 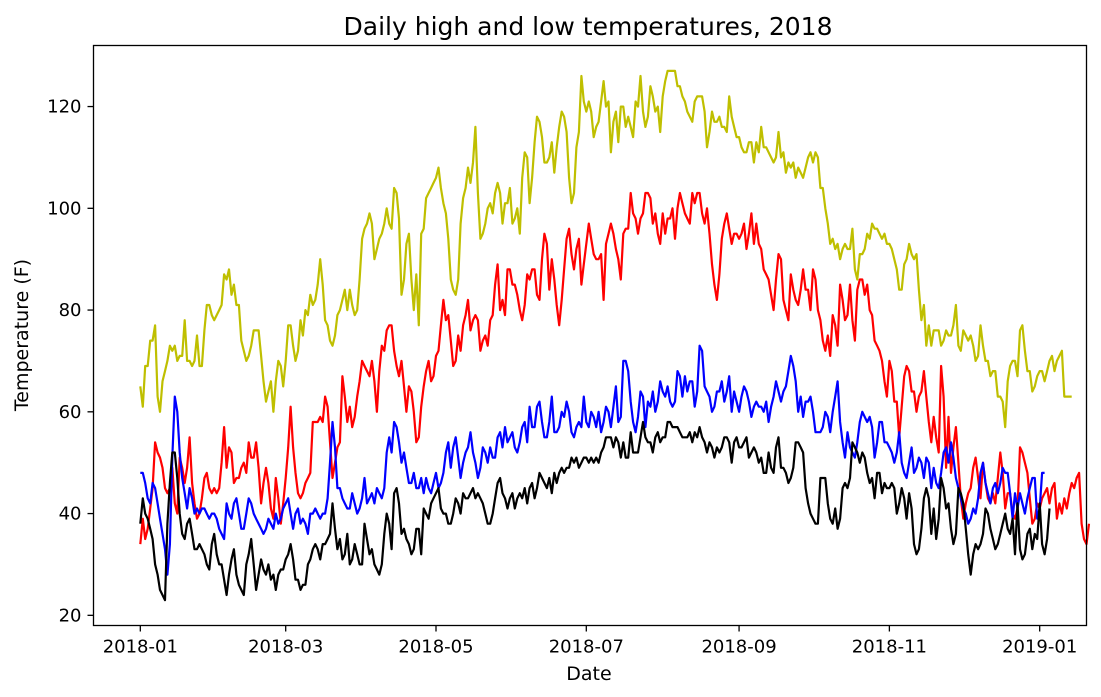 I want to click on y-tick-label: 80, so click(x=70, y=310).